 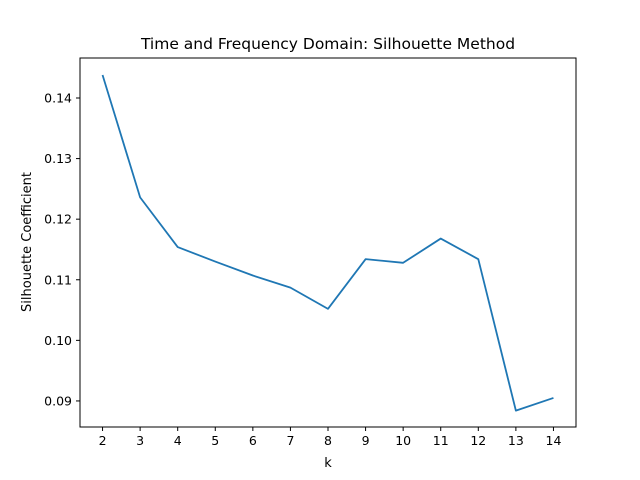 What do you see at coordinates (478, 440) in the screenshot?
I see `x-tick-label: 12` at bounding box center [478, 440].